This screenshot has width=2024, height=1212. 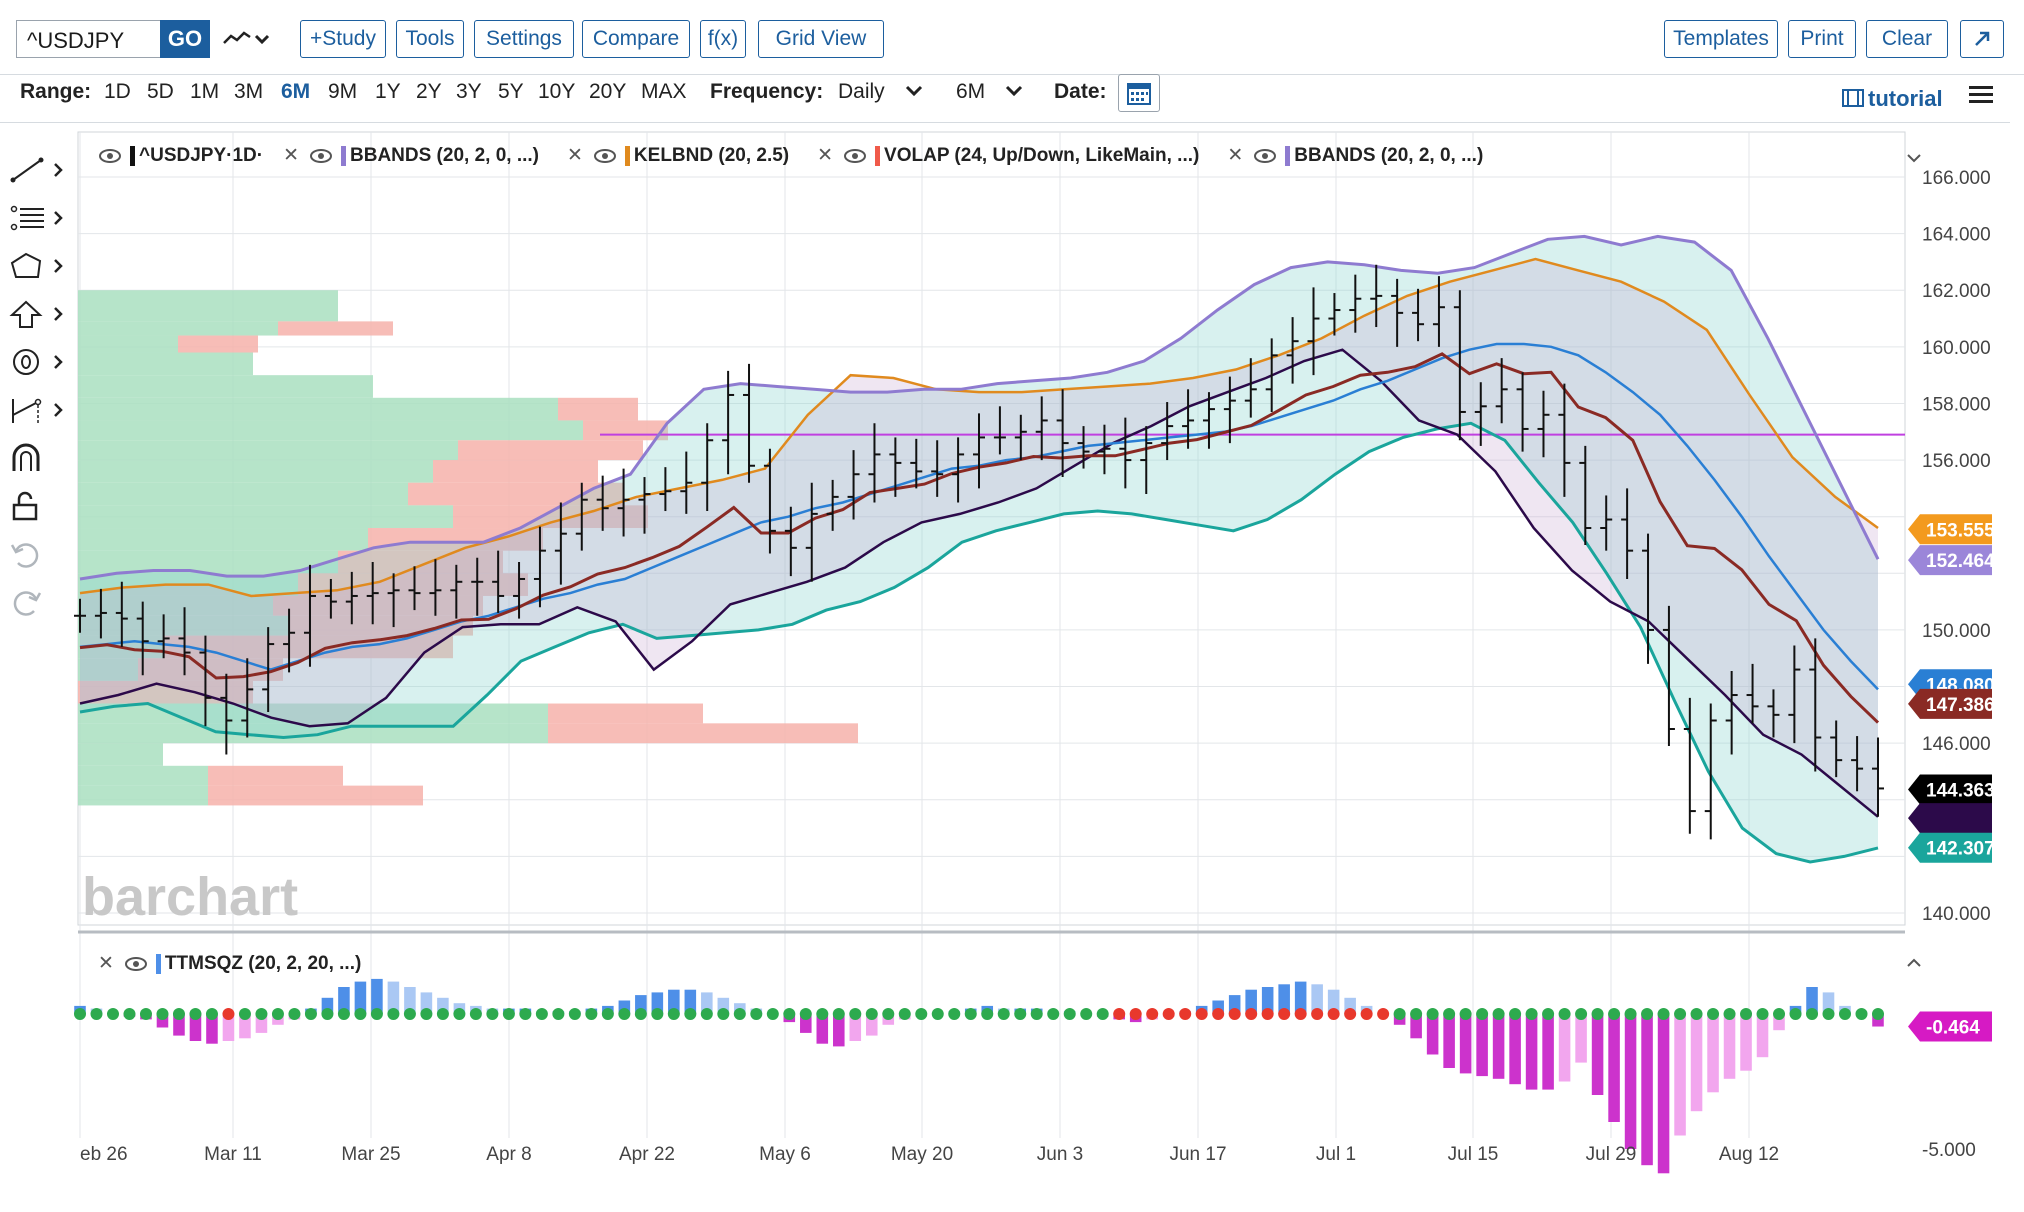 What do you see at coordinates (40, 266) in the screenshot?
I see `shape-tool` at bounding box center [40, 266].